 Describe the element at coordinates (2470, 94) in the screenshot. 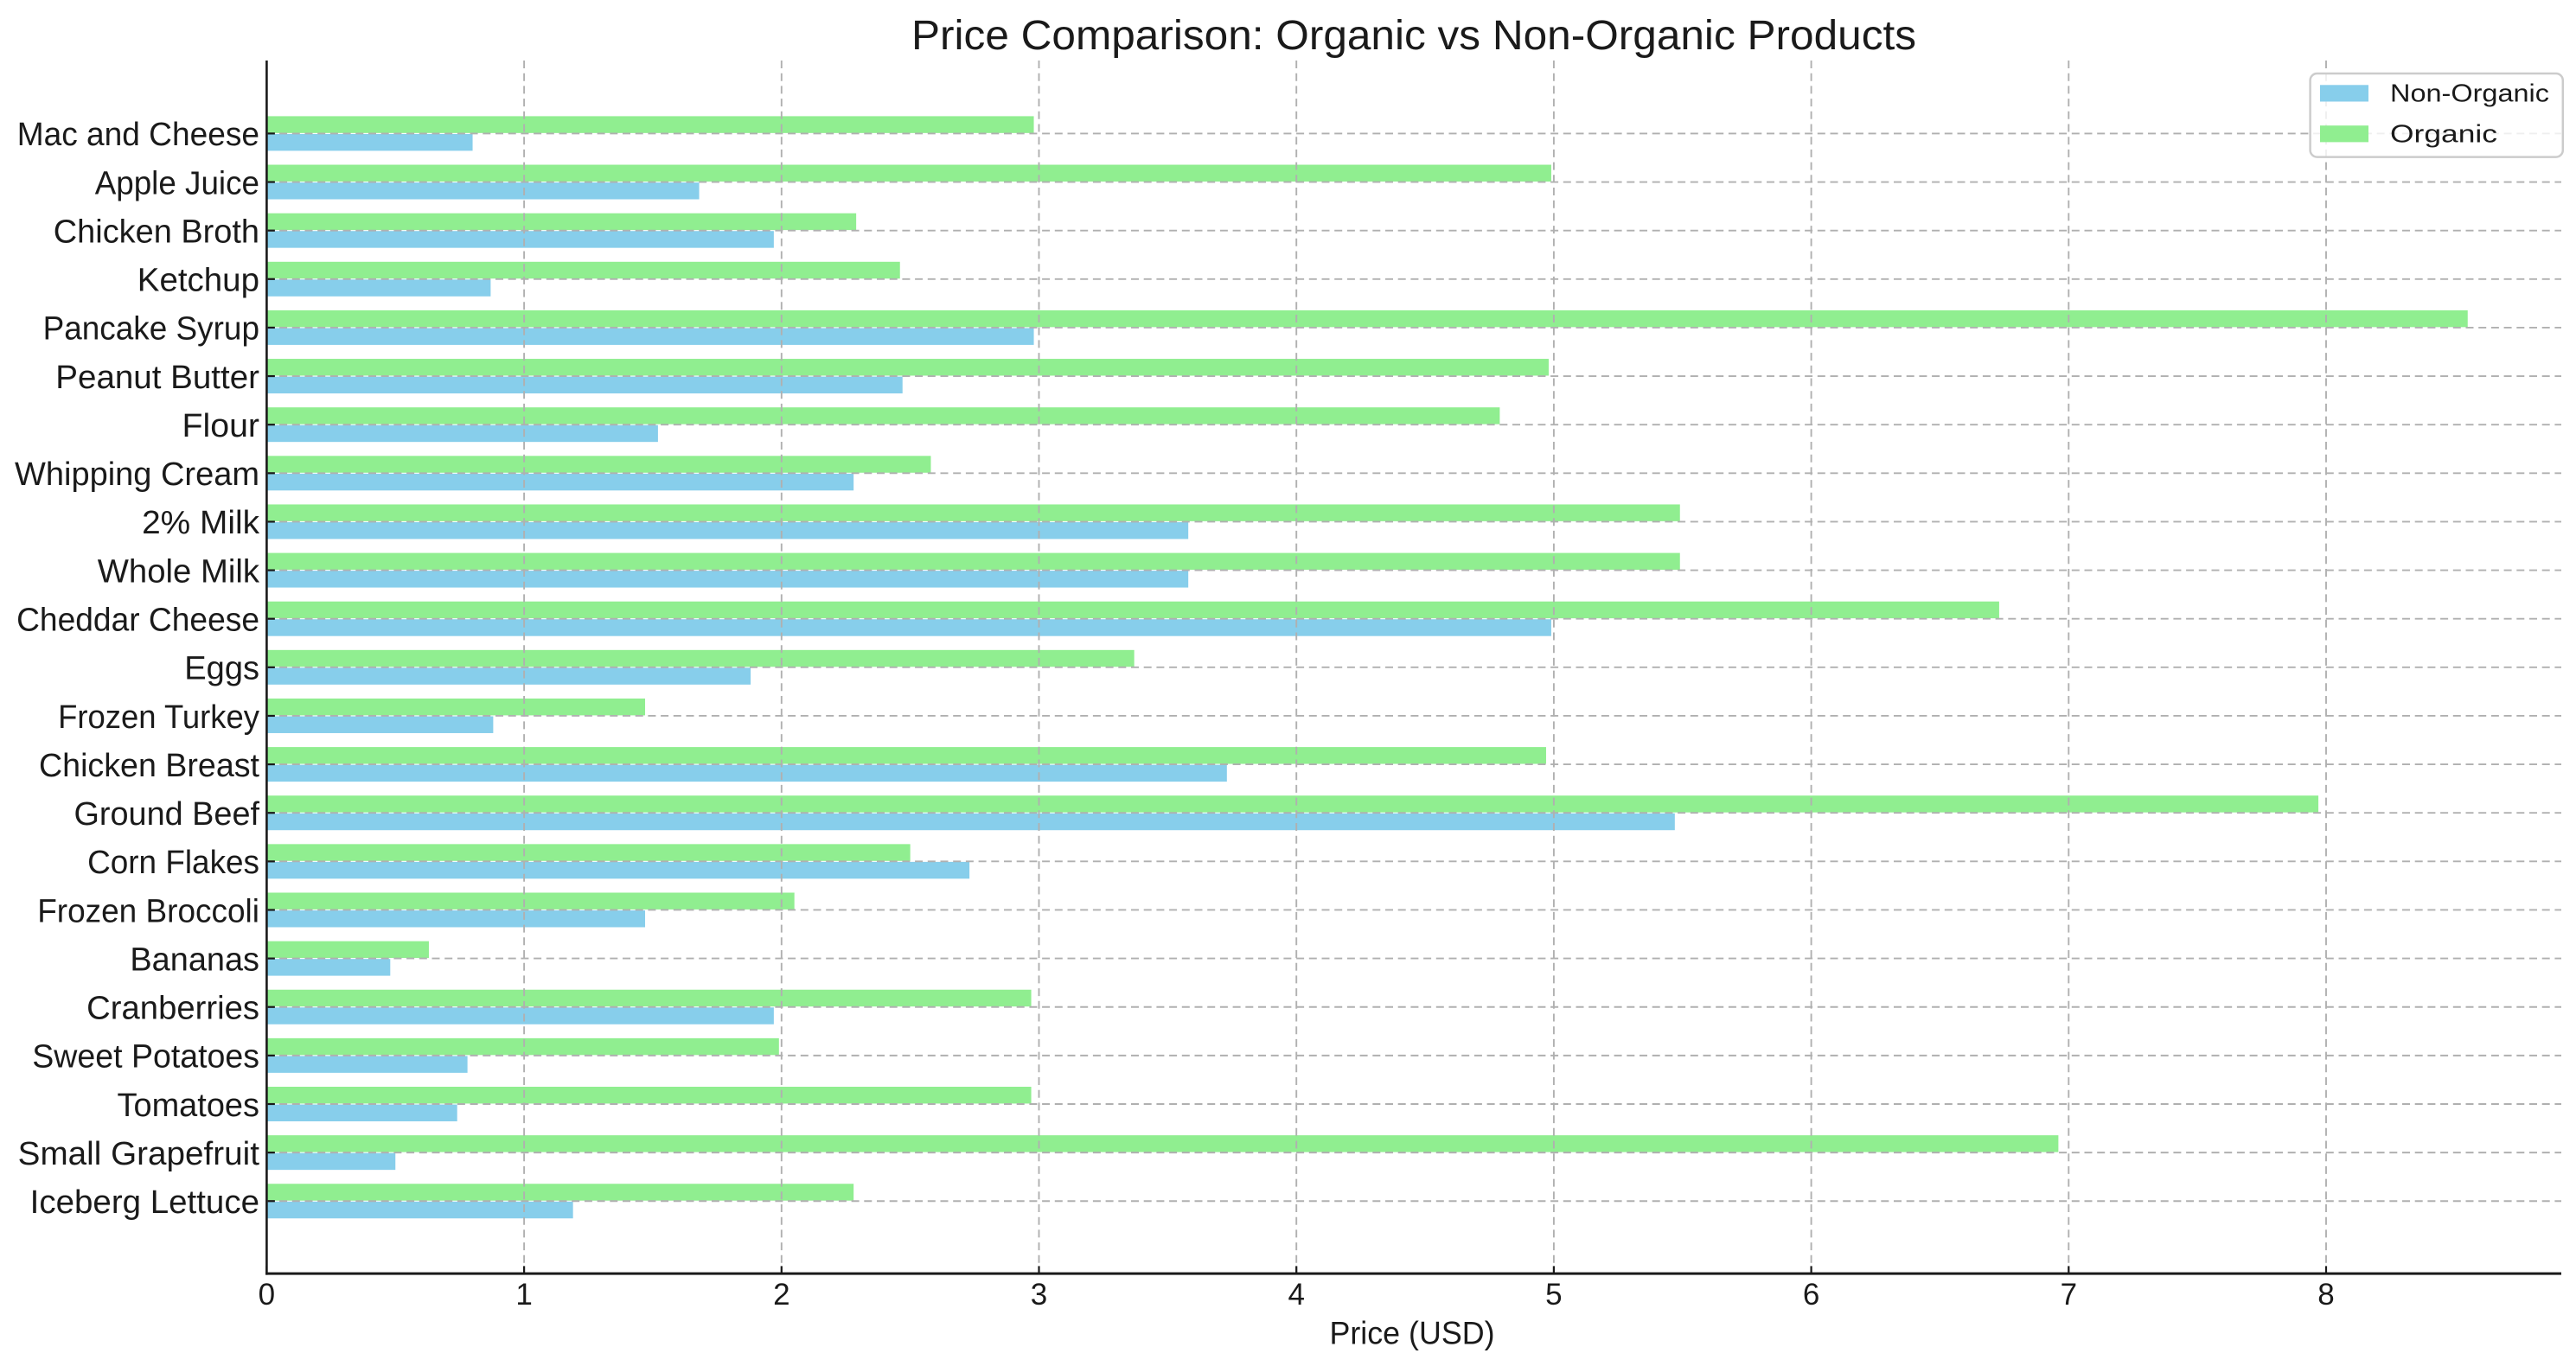

I see `svg-text: Non-Organic` at that location.